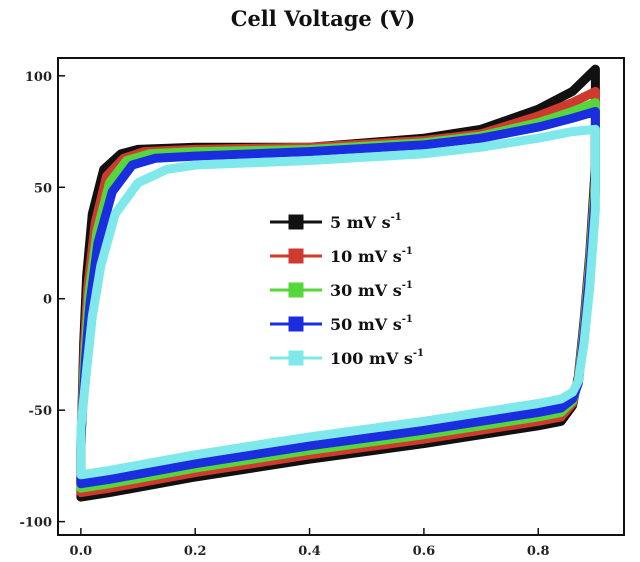 The height and width of the screenshot is (562, 640). I want to click on y-tick-label: -100, so click(35, 523).